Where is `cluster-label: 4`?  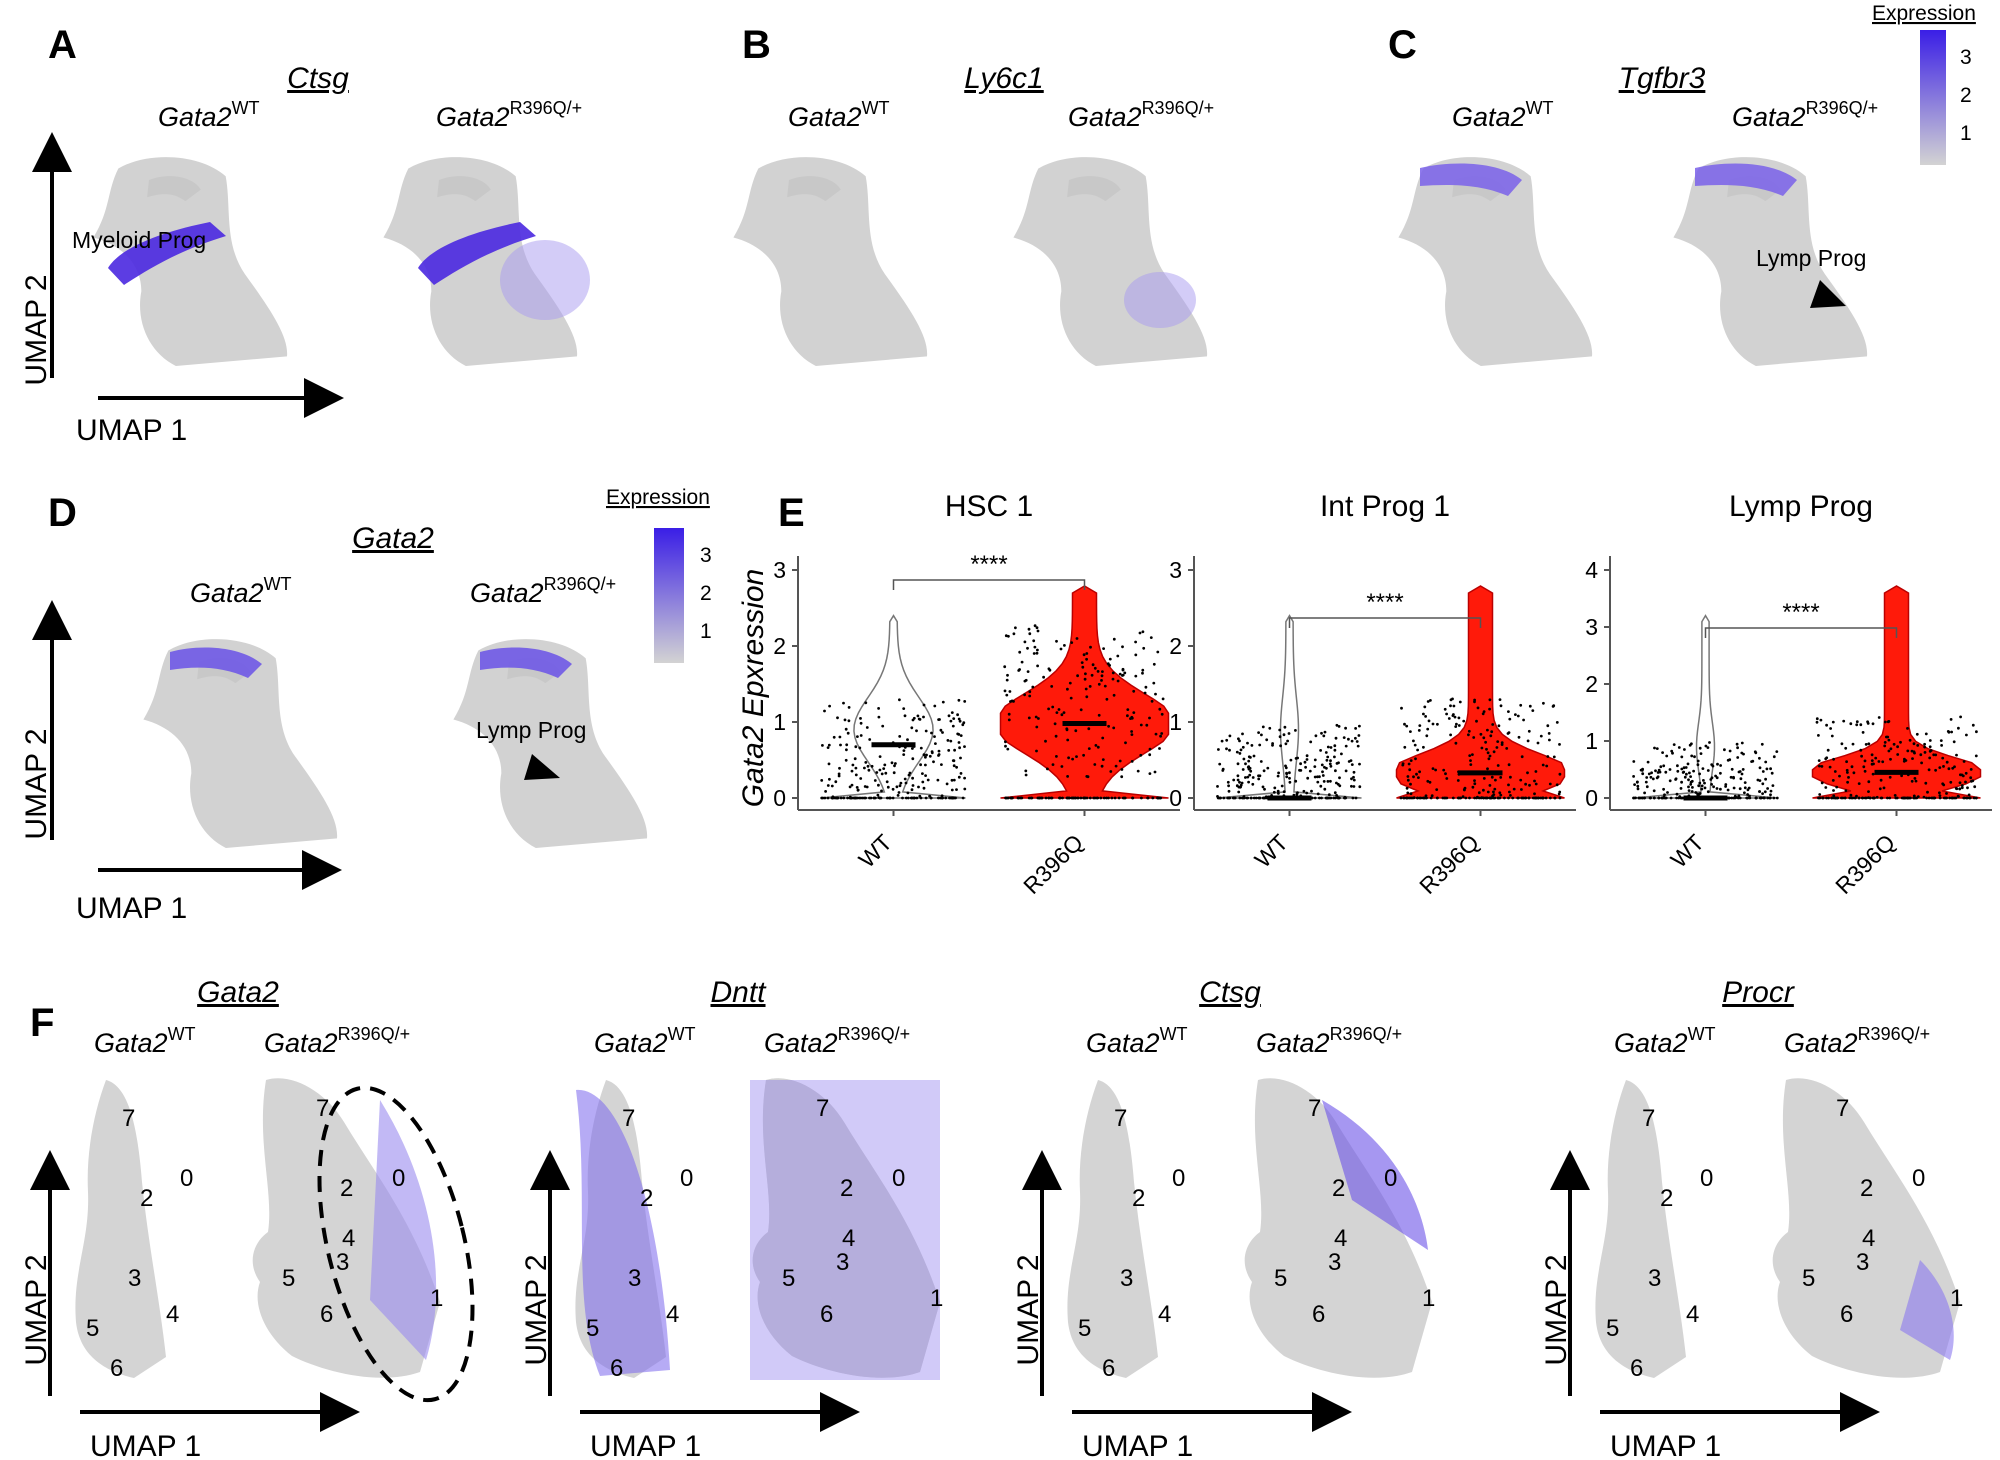
cluster-label: 4 is located at coordinates (348, 1238).